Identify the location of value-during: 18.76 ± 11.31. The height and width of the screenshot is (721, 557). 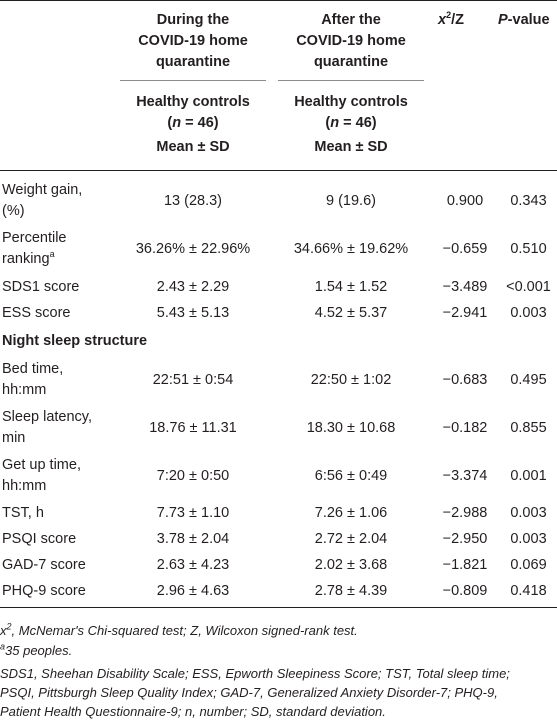
(193, 427).